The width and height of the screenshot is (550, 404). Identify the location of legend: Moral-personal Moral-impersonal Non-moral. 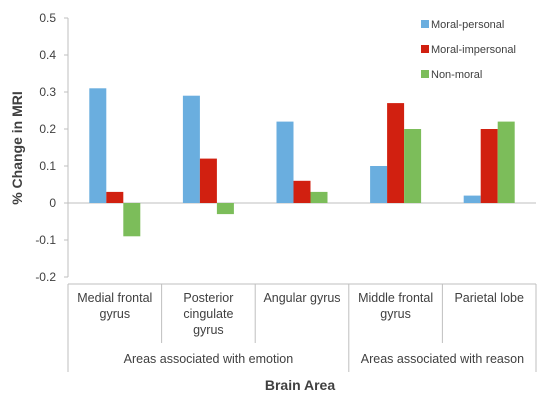
(468, 50).